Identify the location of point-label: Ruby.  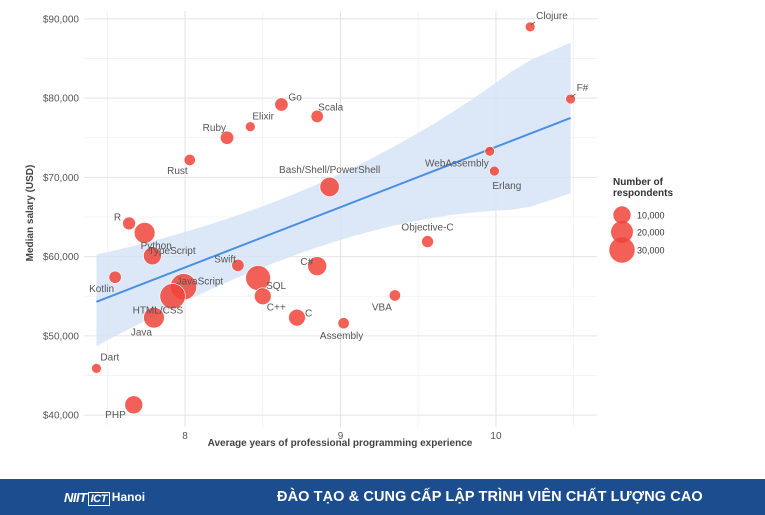
(214, 128).